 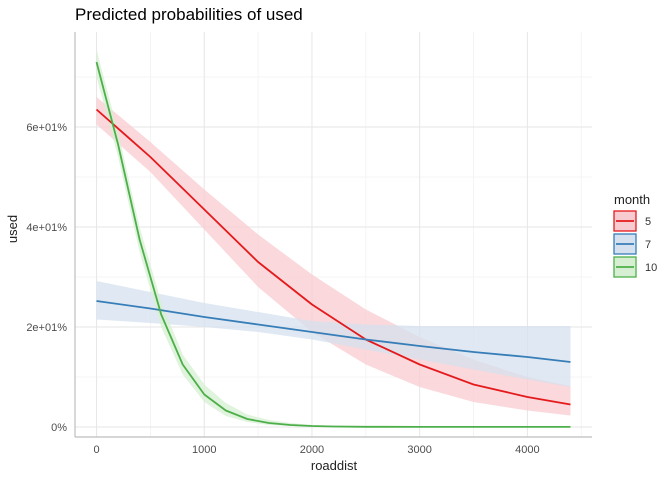 I want to click on y-axis-title: used, so click(x=12, y=229).